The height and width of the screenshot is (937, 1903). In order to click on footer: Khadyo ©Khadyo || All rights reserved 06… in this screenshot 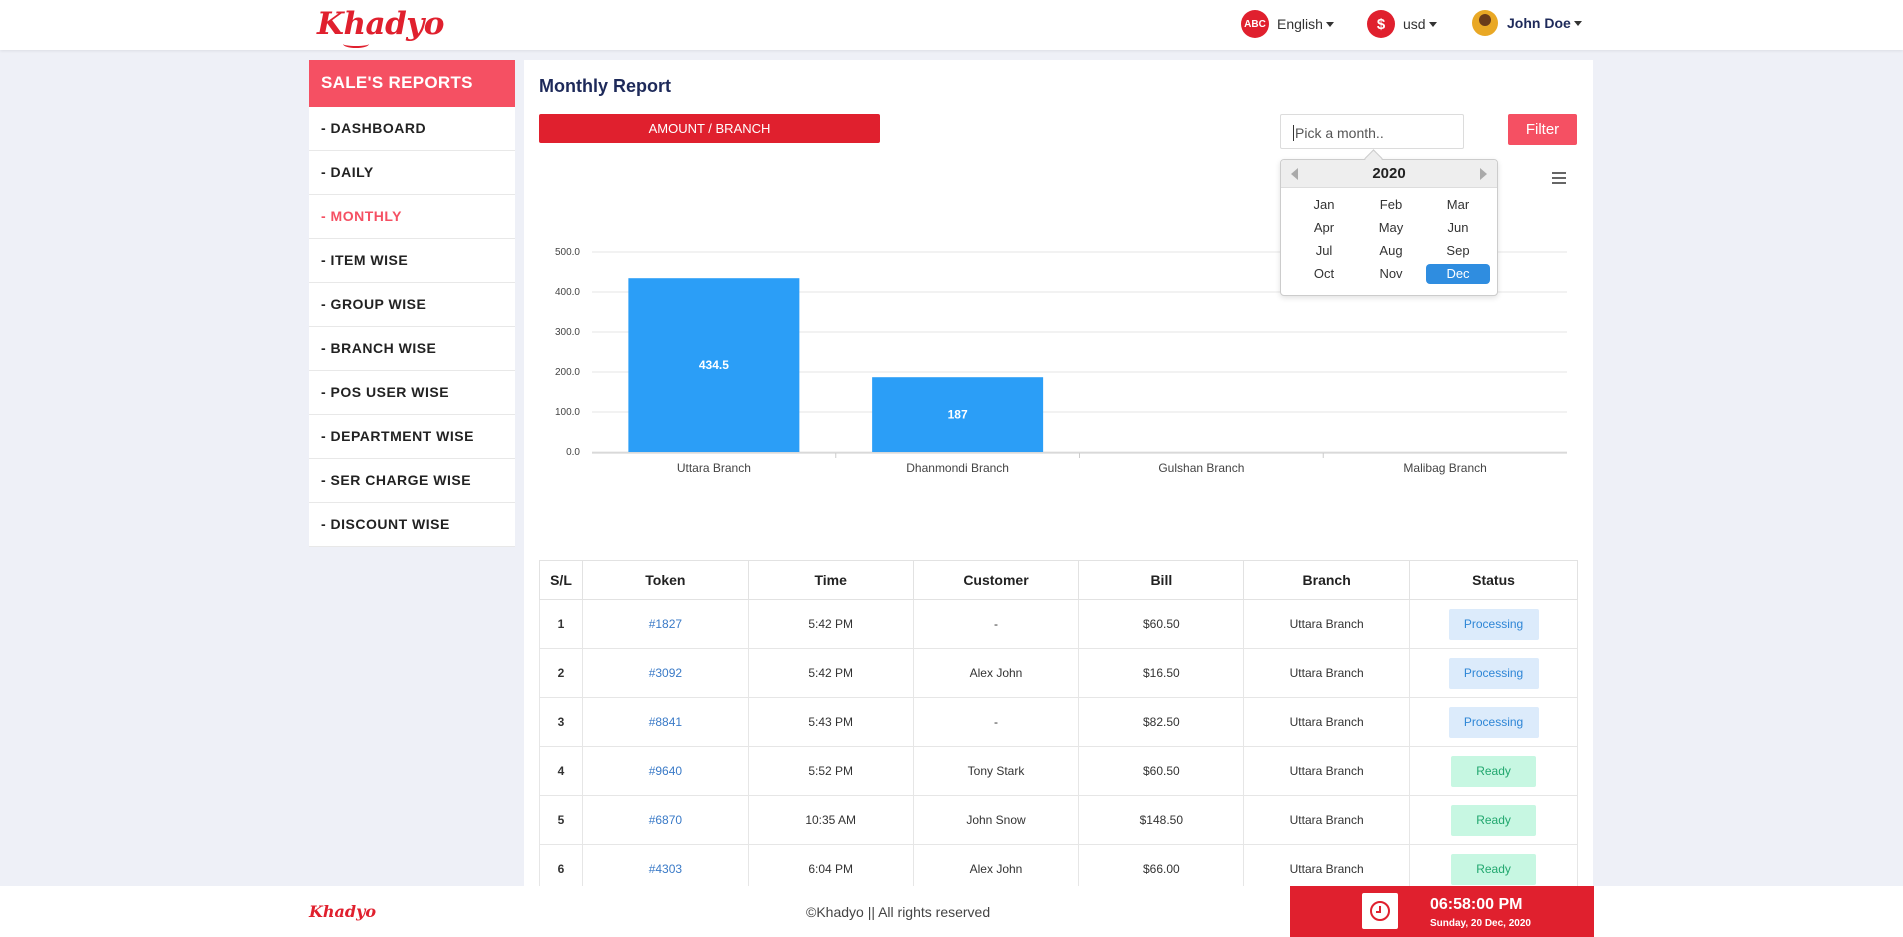, I will do `click(951, 911)`.